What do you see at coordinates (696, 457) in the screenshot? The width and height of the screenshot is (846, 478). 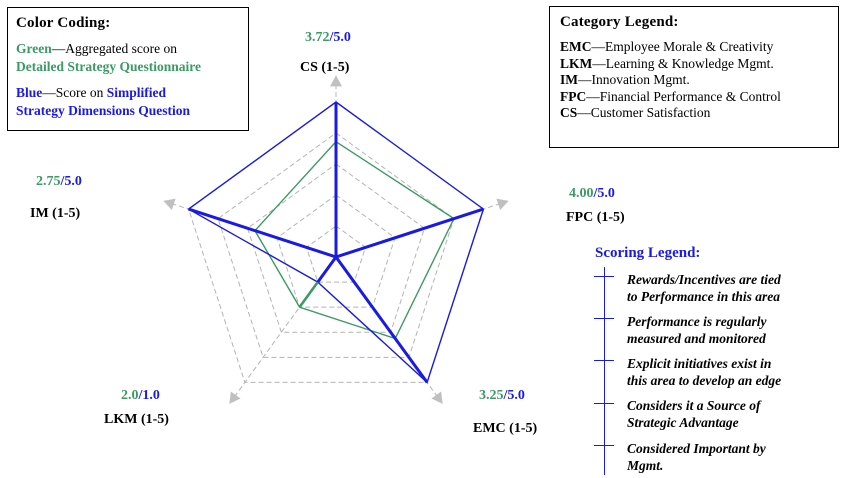 I see `scoring-item-1: Considered Important by Mgmt.` at bounding box center [696, 457].